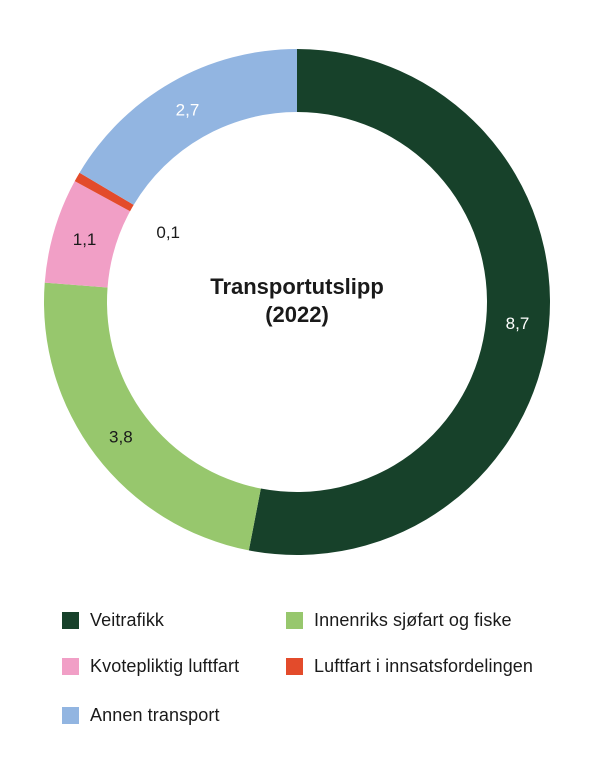 The image size is (595, 773). What do you see at coordinates (121, 436) in the screenshot?
I see `slice-value-innenriks-sj-fart-og-fiske: 3,8` at bounding box center [121, 436].